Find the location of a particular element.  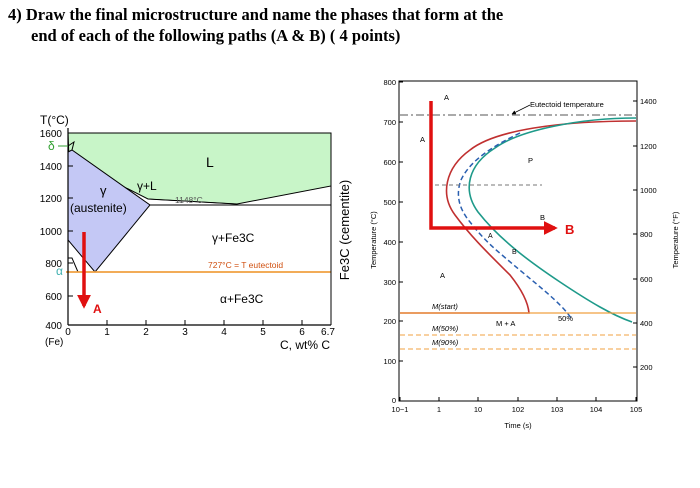

ttt-right-tick-400: 400 is located at coordinates (646, 323).